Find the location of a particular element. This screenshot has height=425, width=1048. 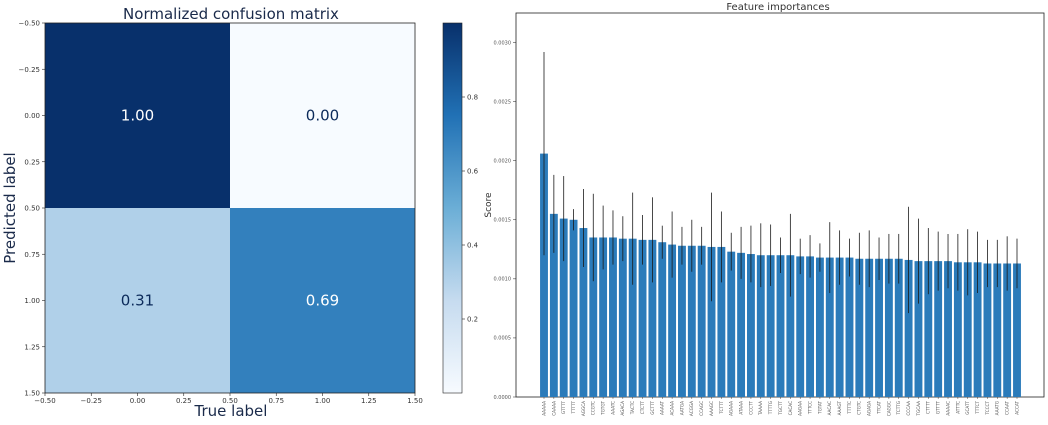

colorbar-tick-label: 0.6 is located at coordinates (473, 172).